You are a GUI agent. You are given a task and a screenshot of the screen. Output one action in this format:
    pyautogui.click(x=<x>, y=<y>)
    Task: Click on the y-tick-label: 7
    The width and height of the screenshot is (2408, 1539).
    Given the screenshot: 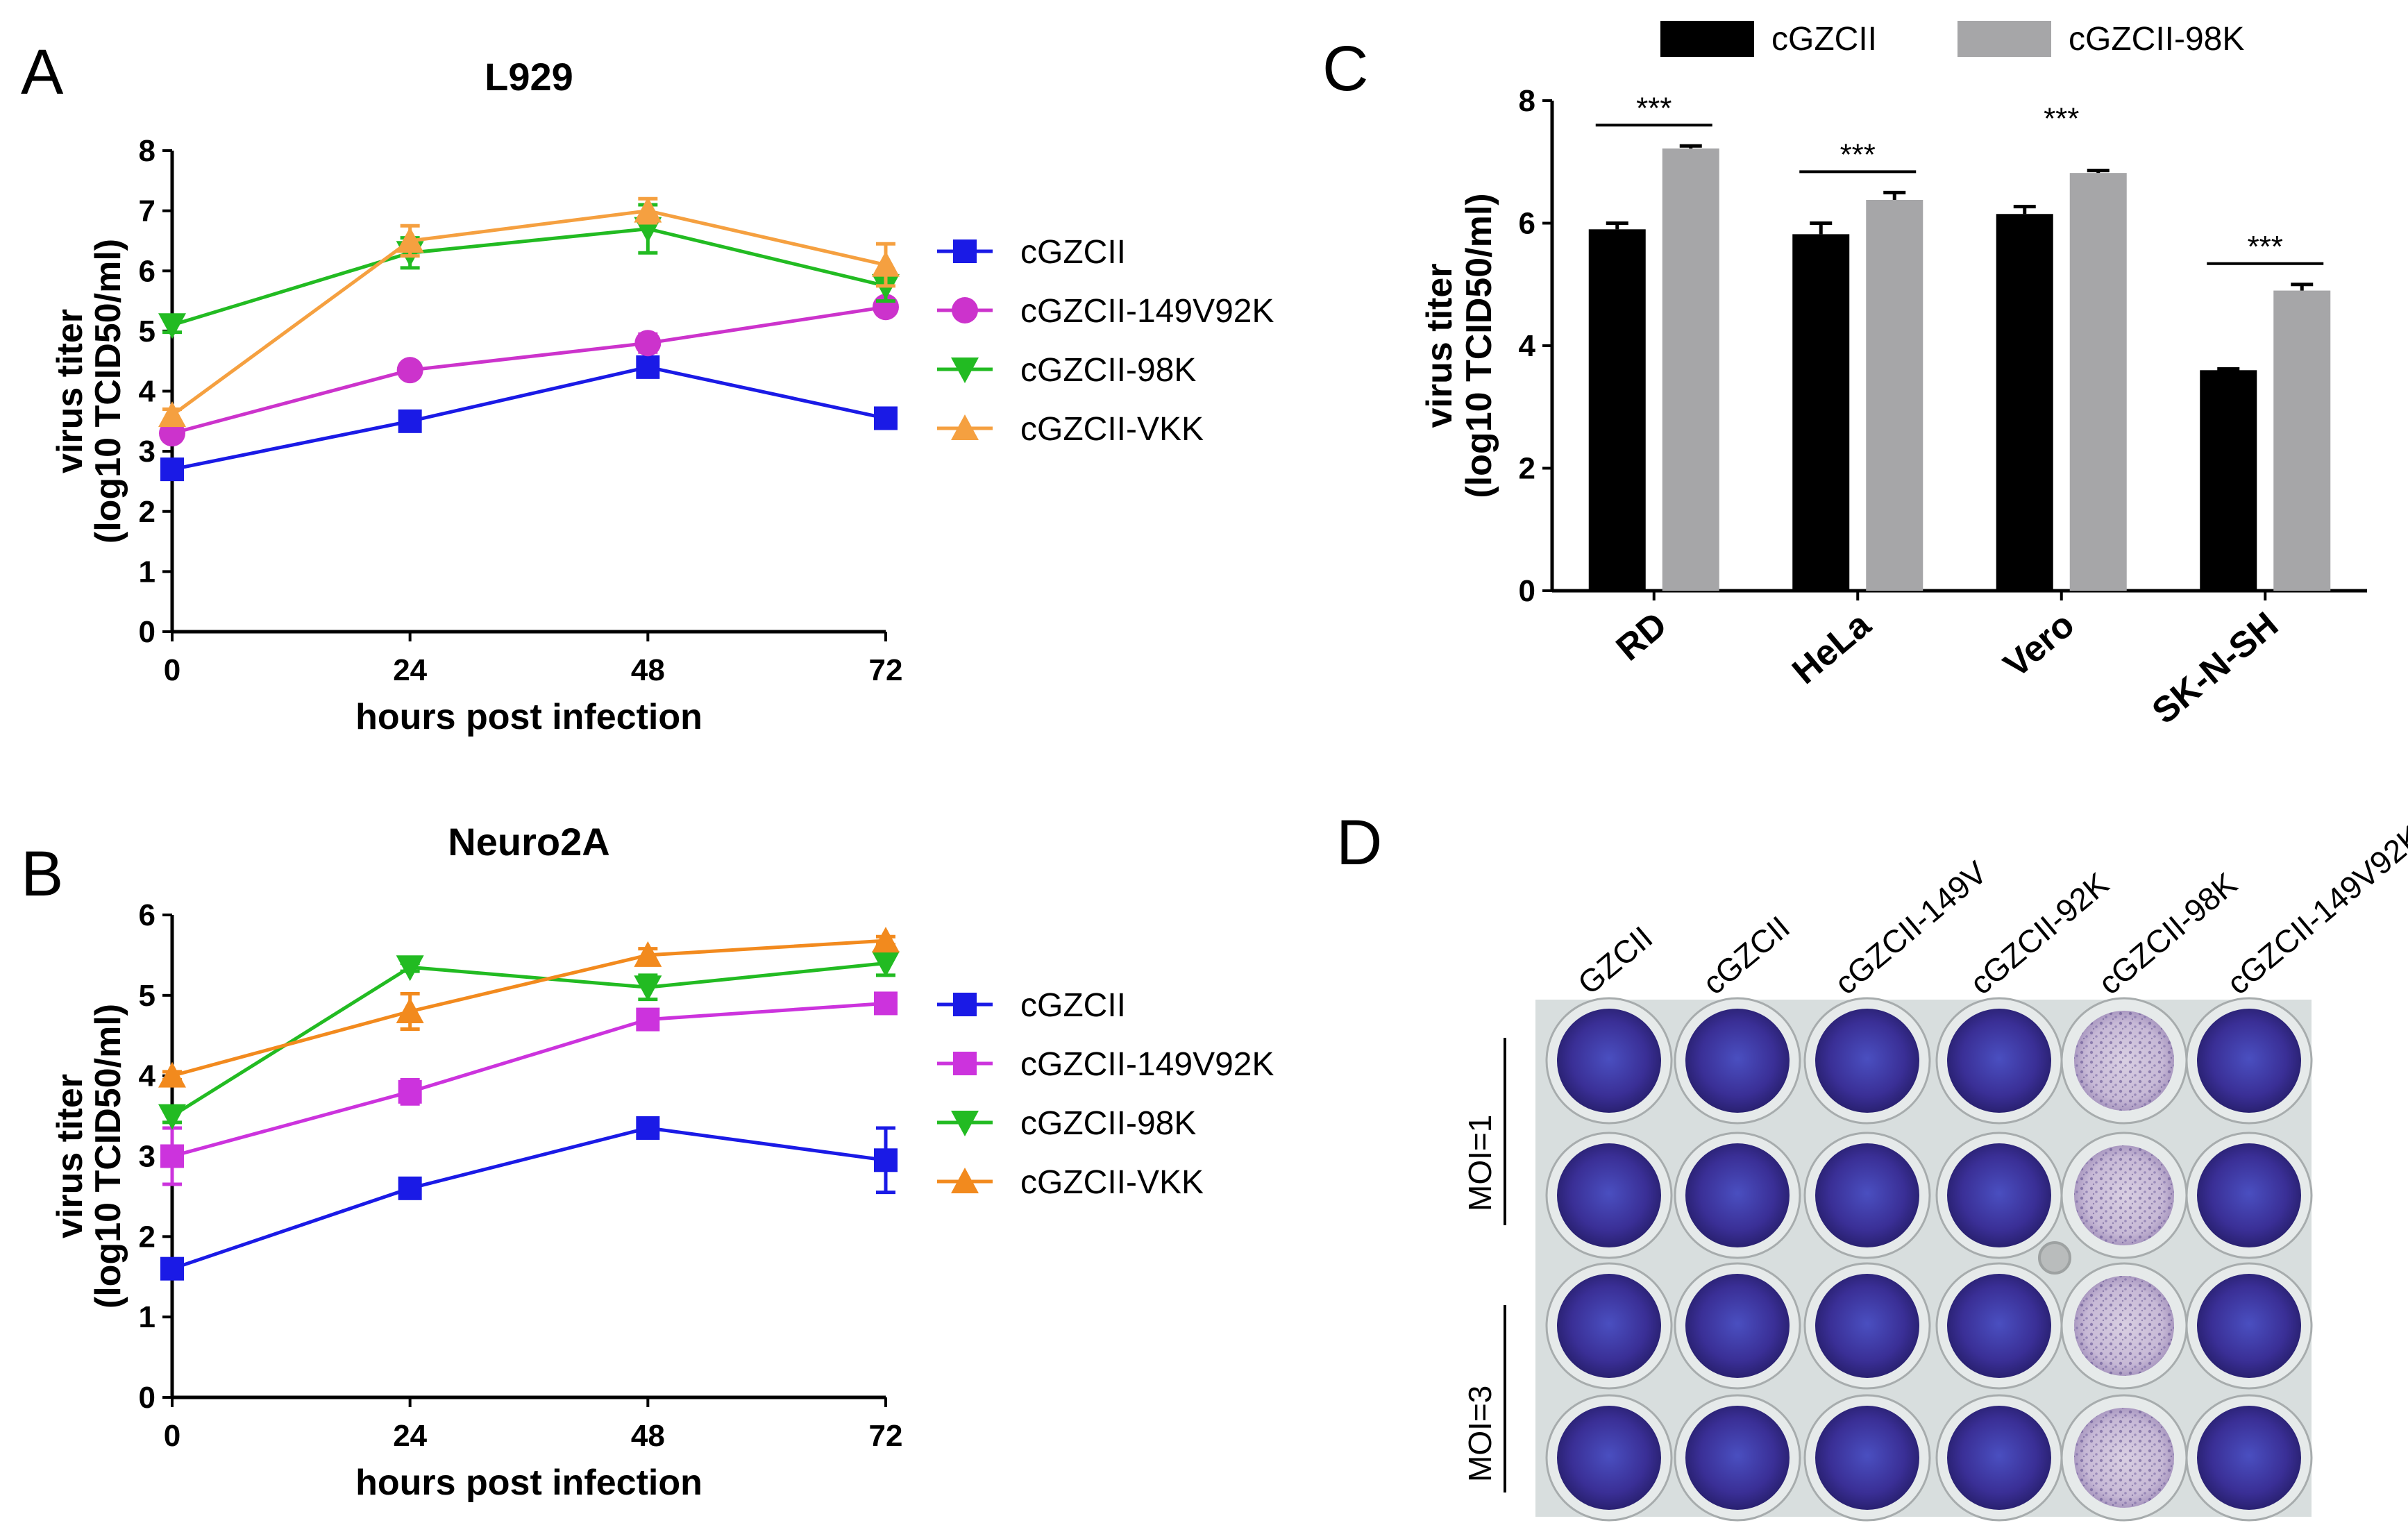 What is the action you would take?
    pyautogui.click(x=147, y=211)
    